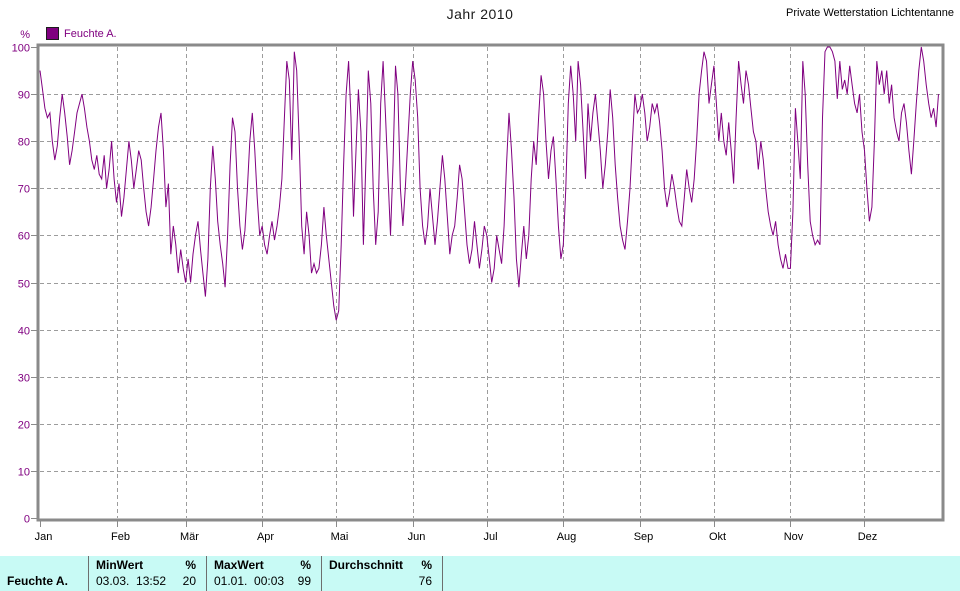  What do you see at coordinates (24, 190) in the screenshot?
I see `y-tick-label: 70` at bounding box center [24, 190].